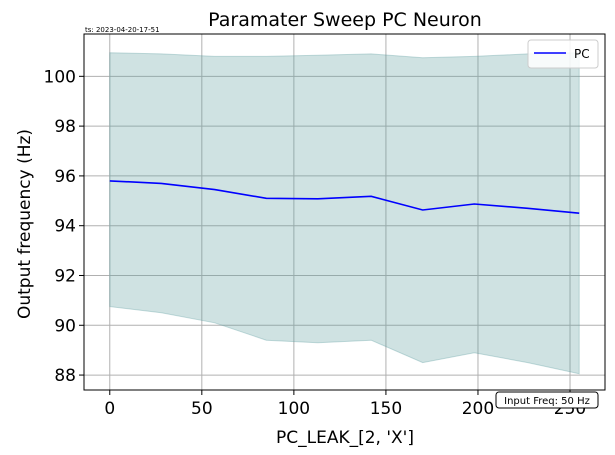 This screenshot has height=455, width=615. I want to click on annotation-box: Input Freq: 50 Hz, so click(547, 400).